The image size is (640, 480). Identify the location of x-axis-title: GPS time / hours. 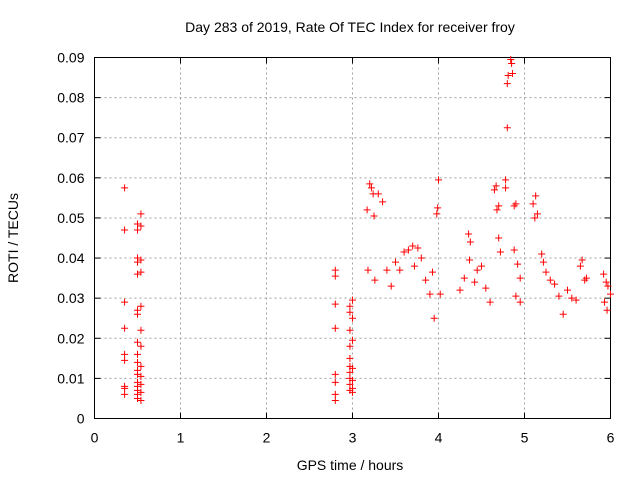
(350, 465).